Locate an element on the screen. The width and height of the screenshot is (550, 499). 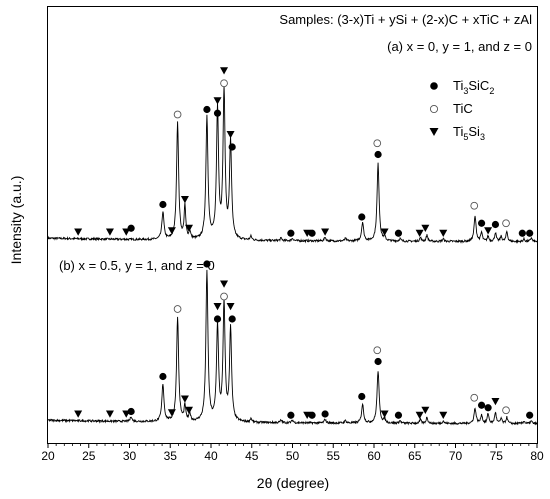
legend-label: Ti3SiC2 is located at coordinates (473, 87).